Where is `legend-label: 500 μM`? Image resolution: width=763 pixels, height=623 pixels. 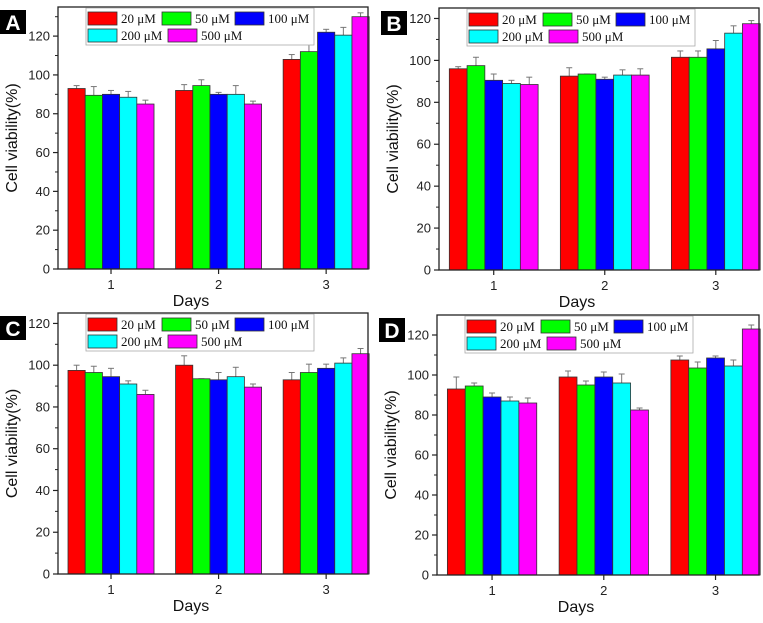 legend-label: 500 μM is located at coordinates (222, 35).